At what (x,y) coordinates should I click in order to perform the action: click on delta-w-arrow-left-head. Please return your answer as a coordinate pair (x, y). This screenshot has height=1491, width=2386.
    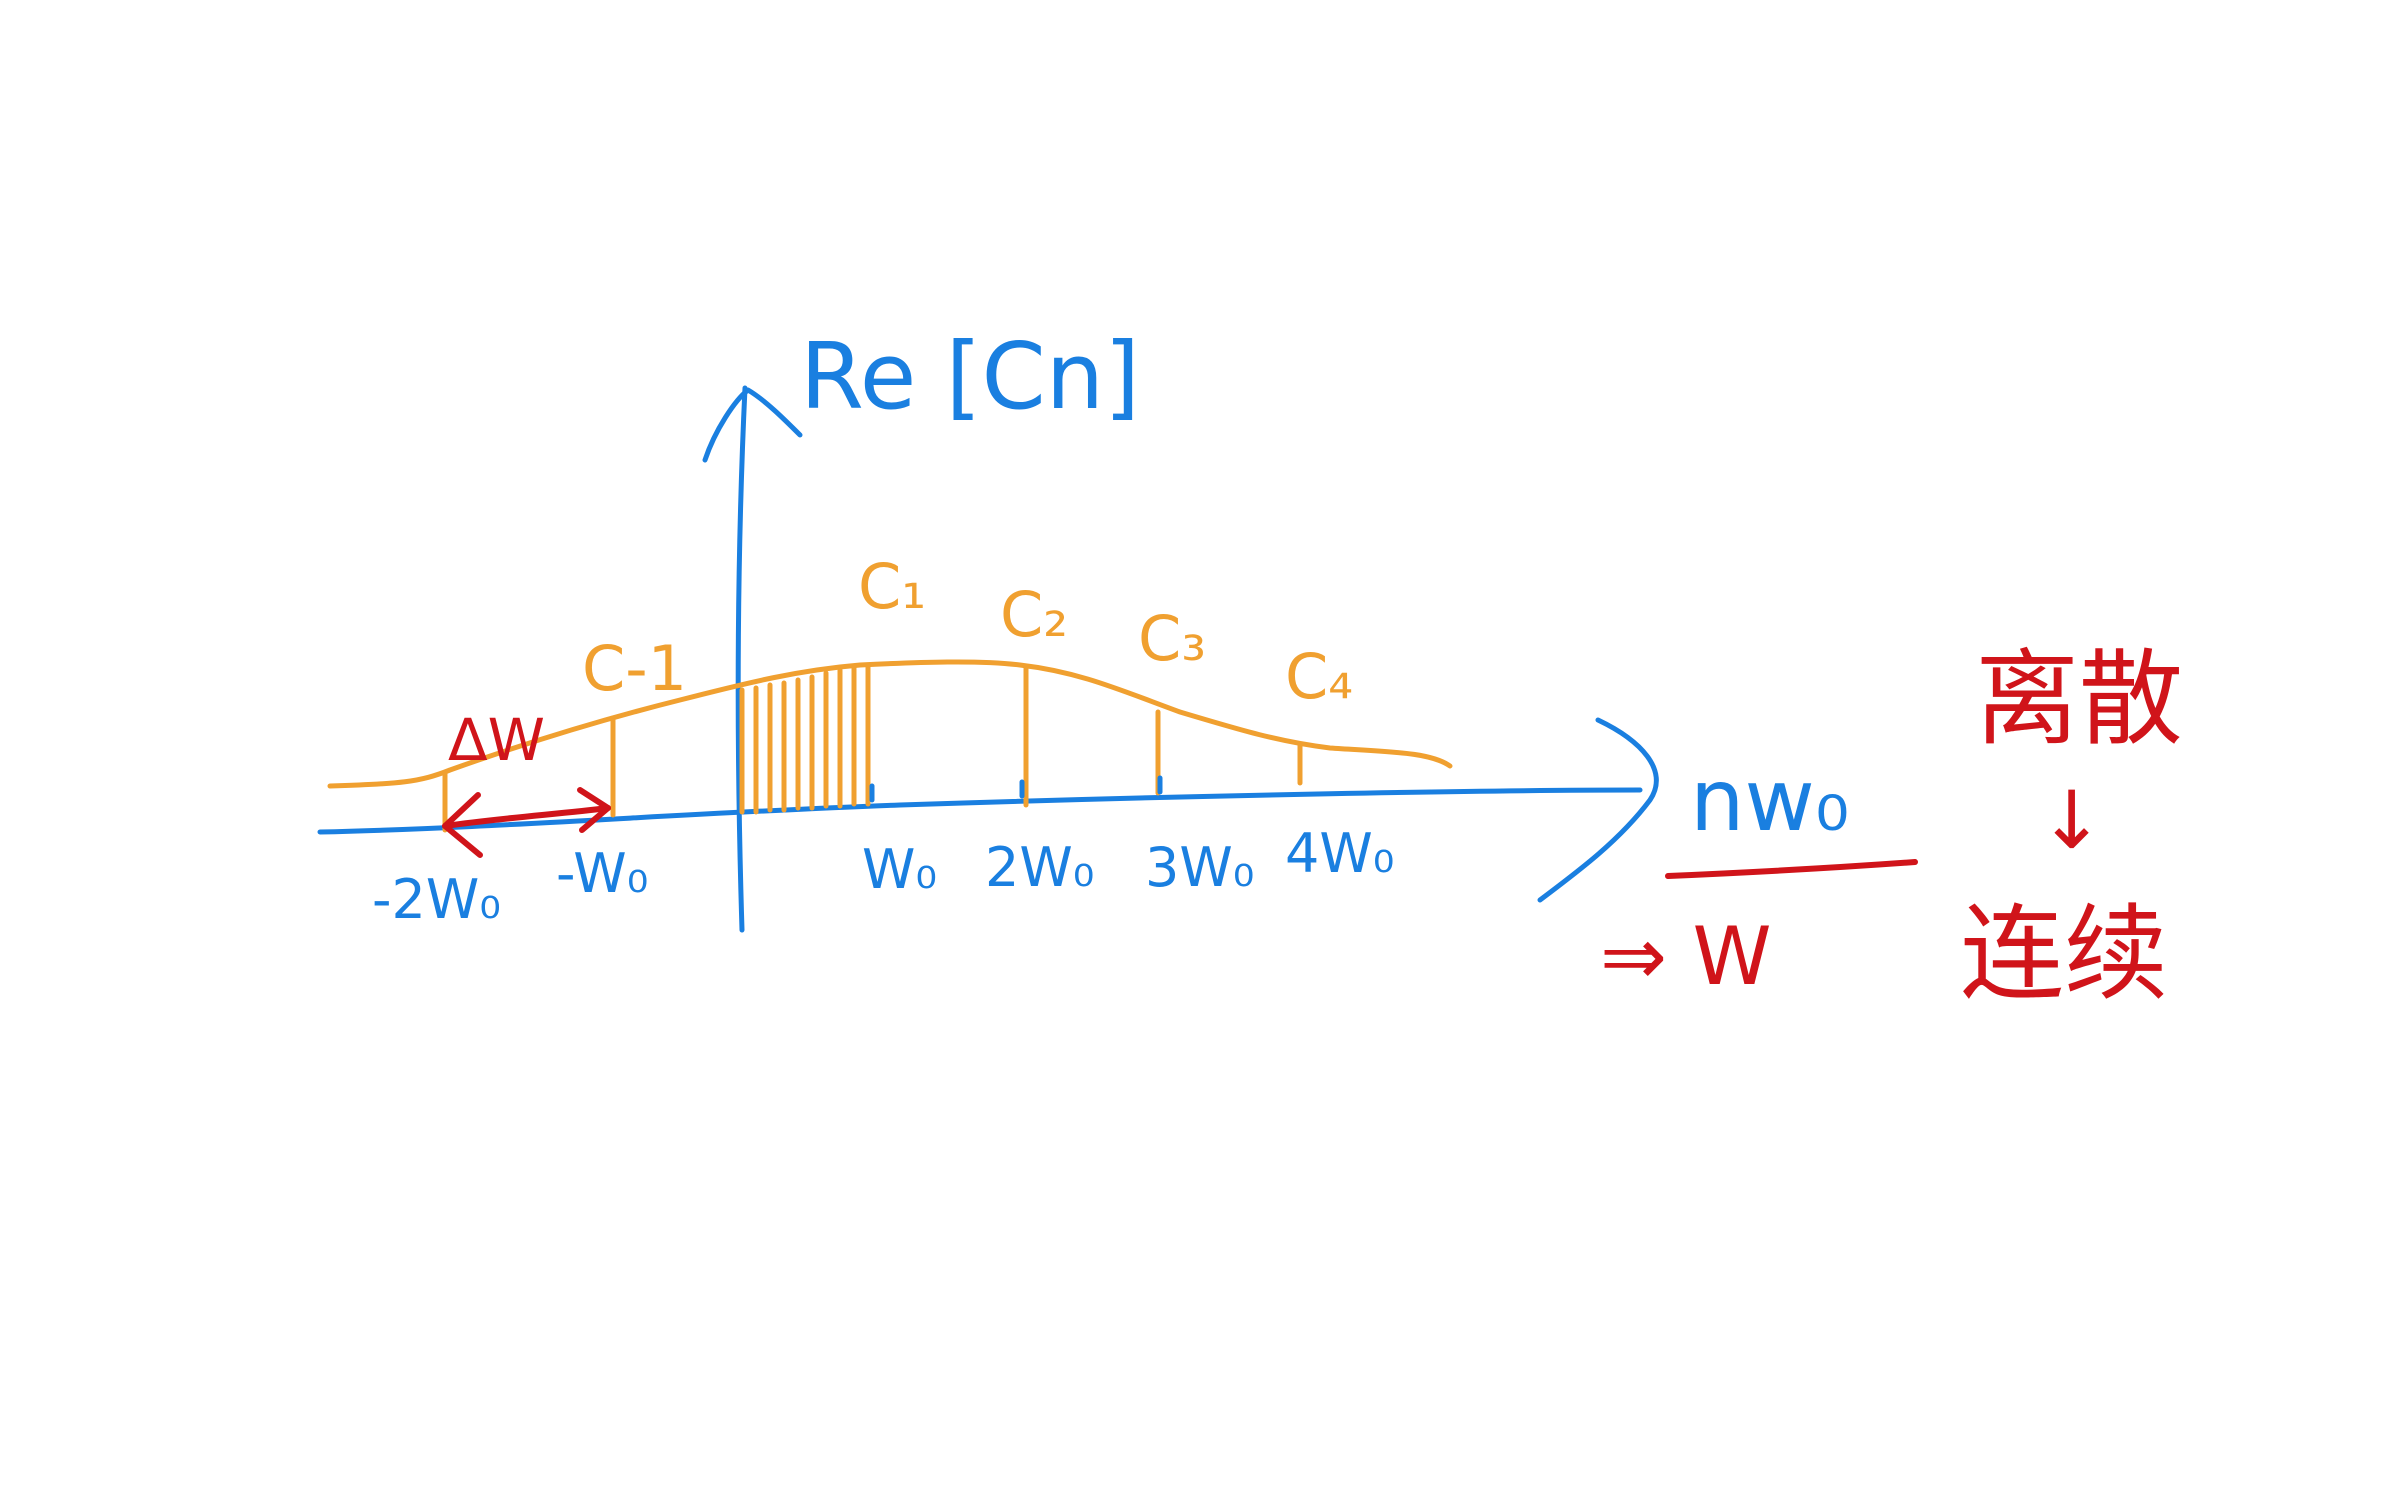
    Looking at the image, I should click on (462, 825).